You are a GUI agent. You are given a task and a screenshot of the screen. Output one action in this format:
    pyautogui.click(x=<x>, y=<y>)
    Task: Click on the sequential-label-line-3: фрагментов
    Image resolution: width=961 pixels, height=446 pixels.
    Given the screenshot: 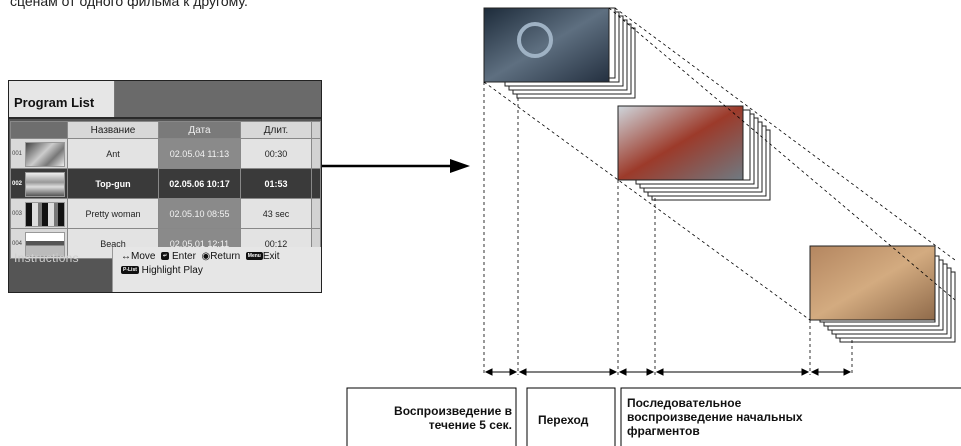 What is the action you would take?
    pyautogui.click(x=663, y=431)
    